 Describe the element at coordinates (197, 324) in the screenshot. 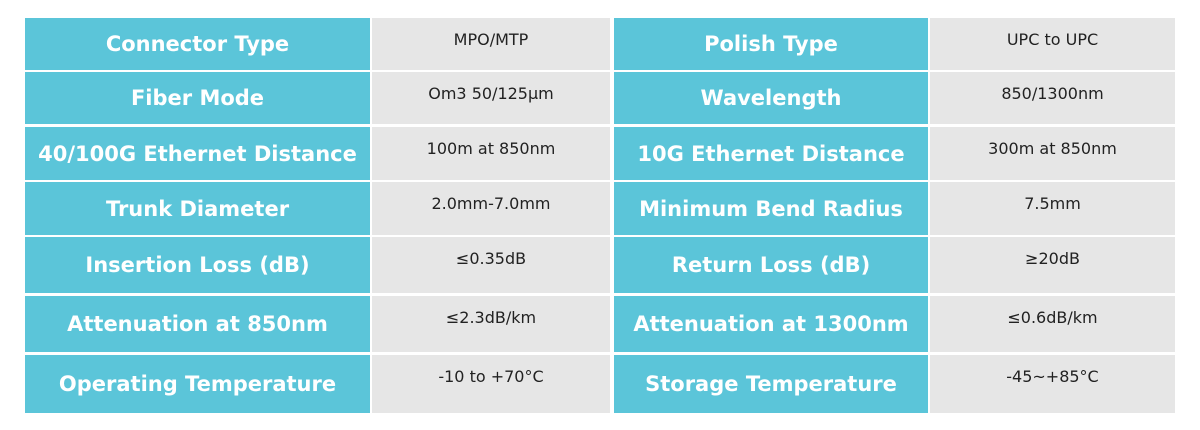

I see `spec-label: Attenuation at 850nm` at that location.